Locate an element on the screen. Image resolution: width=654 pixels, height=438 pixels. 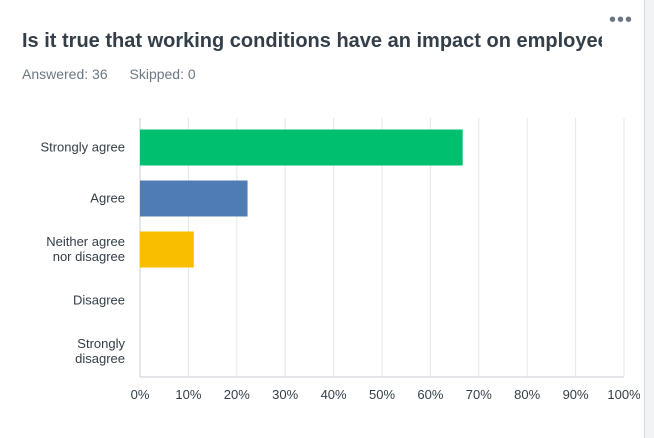
more-options-icon: ••• is located at coordinates (620, 20).